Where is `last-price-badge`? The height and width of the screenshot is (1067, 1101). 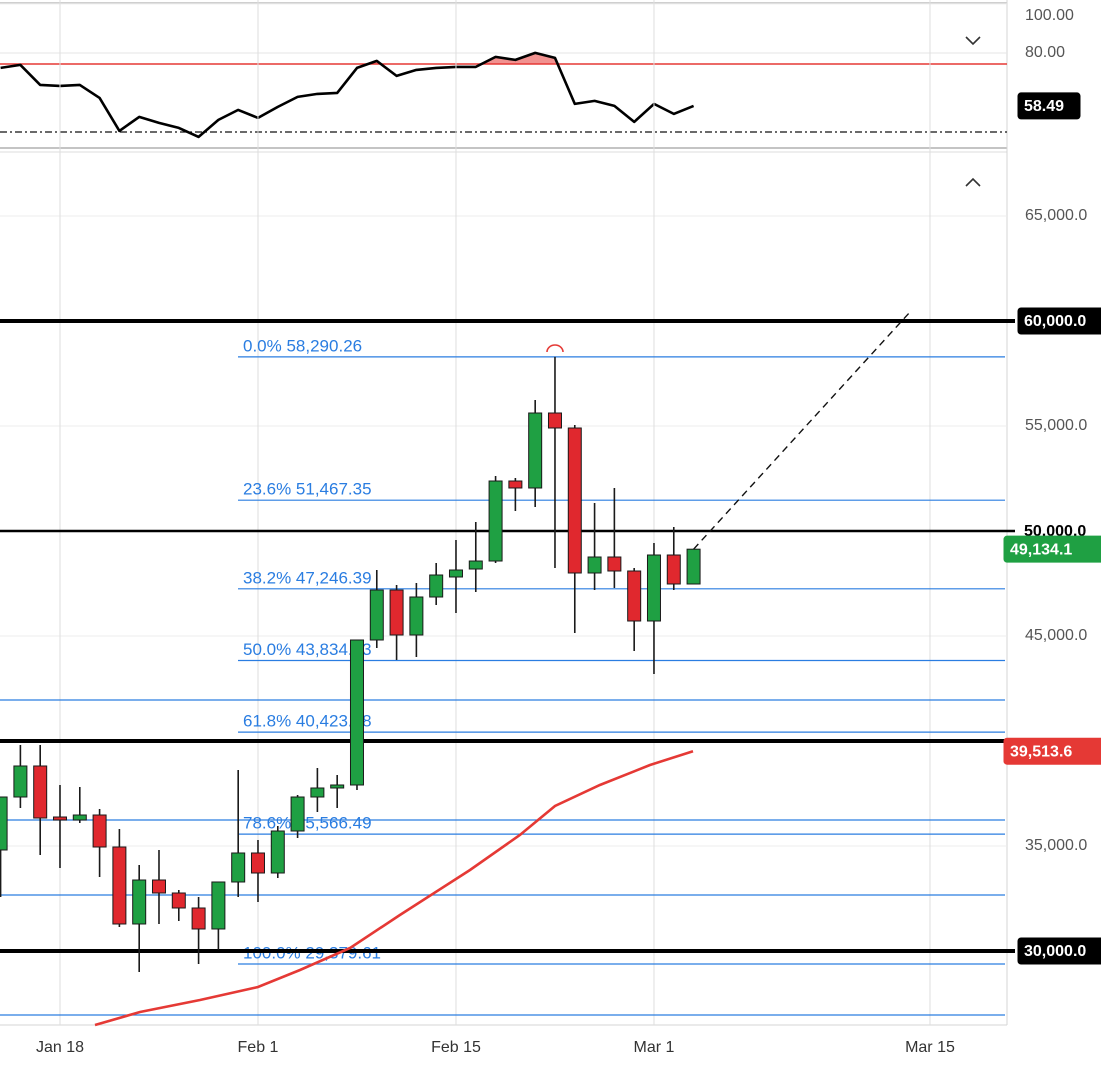
last-price-badge is located at coordinates (1052, 549).